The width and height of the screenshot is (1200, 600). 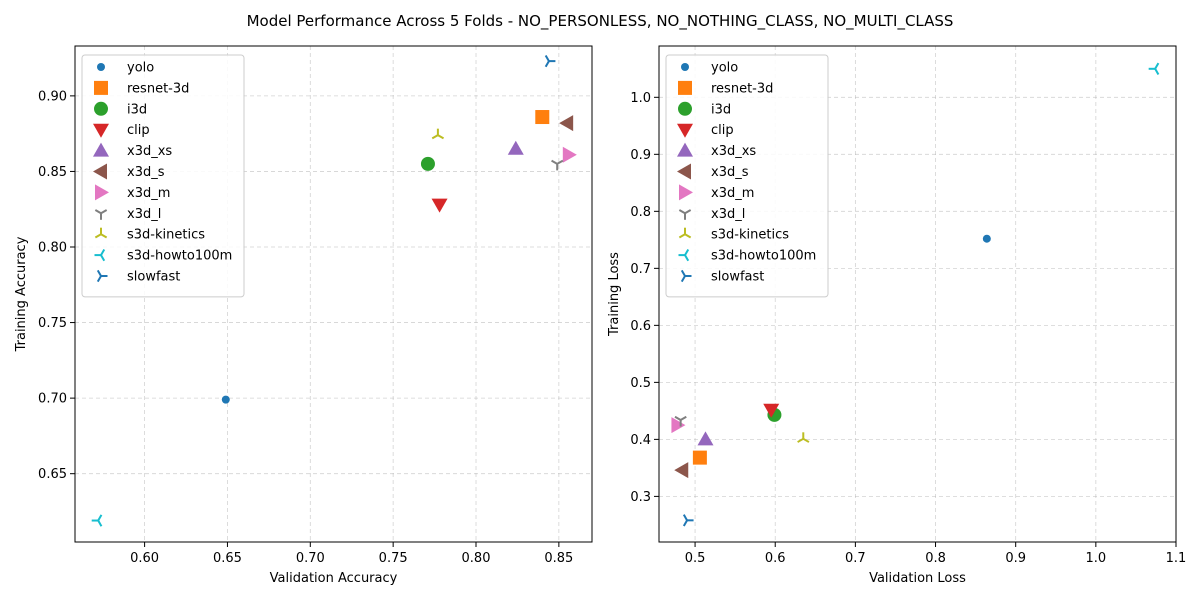 I want to click on x-tick-label: 0.6, so click(x=775, y=558).